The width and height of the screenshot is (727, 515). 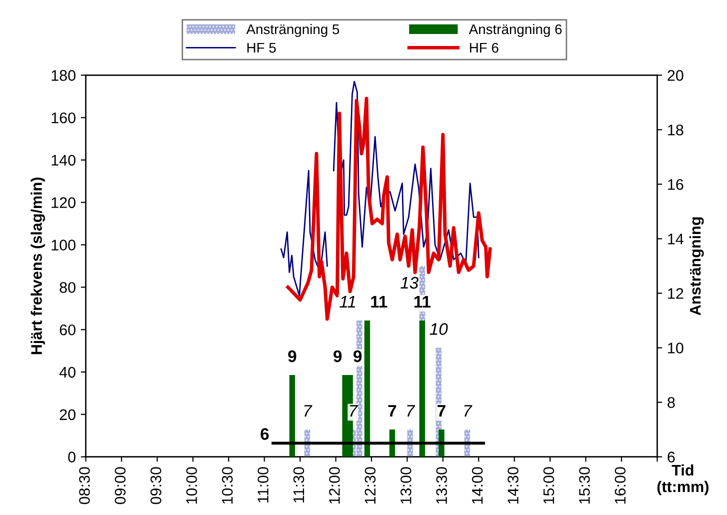 I want to click on y-tick-label: 180, so click(x=64, y=75).